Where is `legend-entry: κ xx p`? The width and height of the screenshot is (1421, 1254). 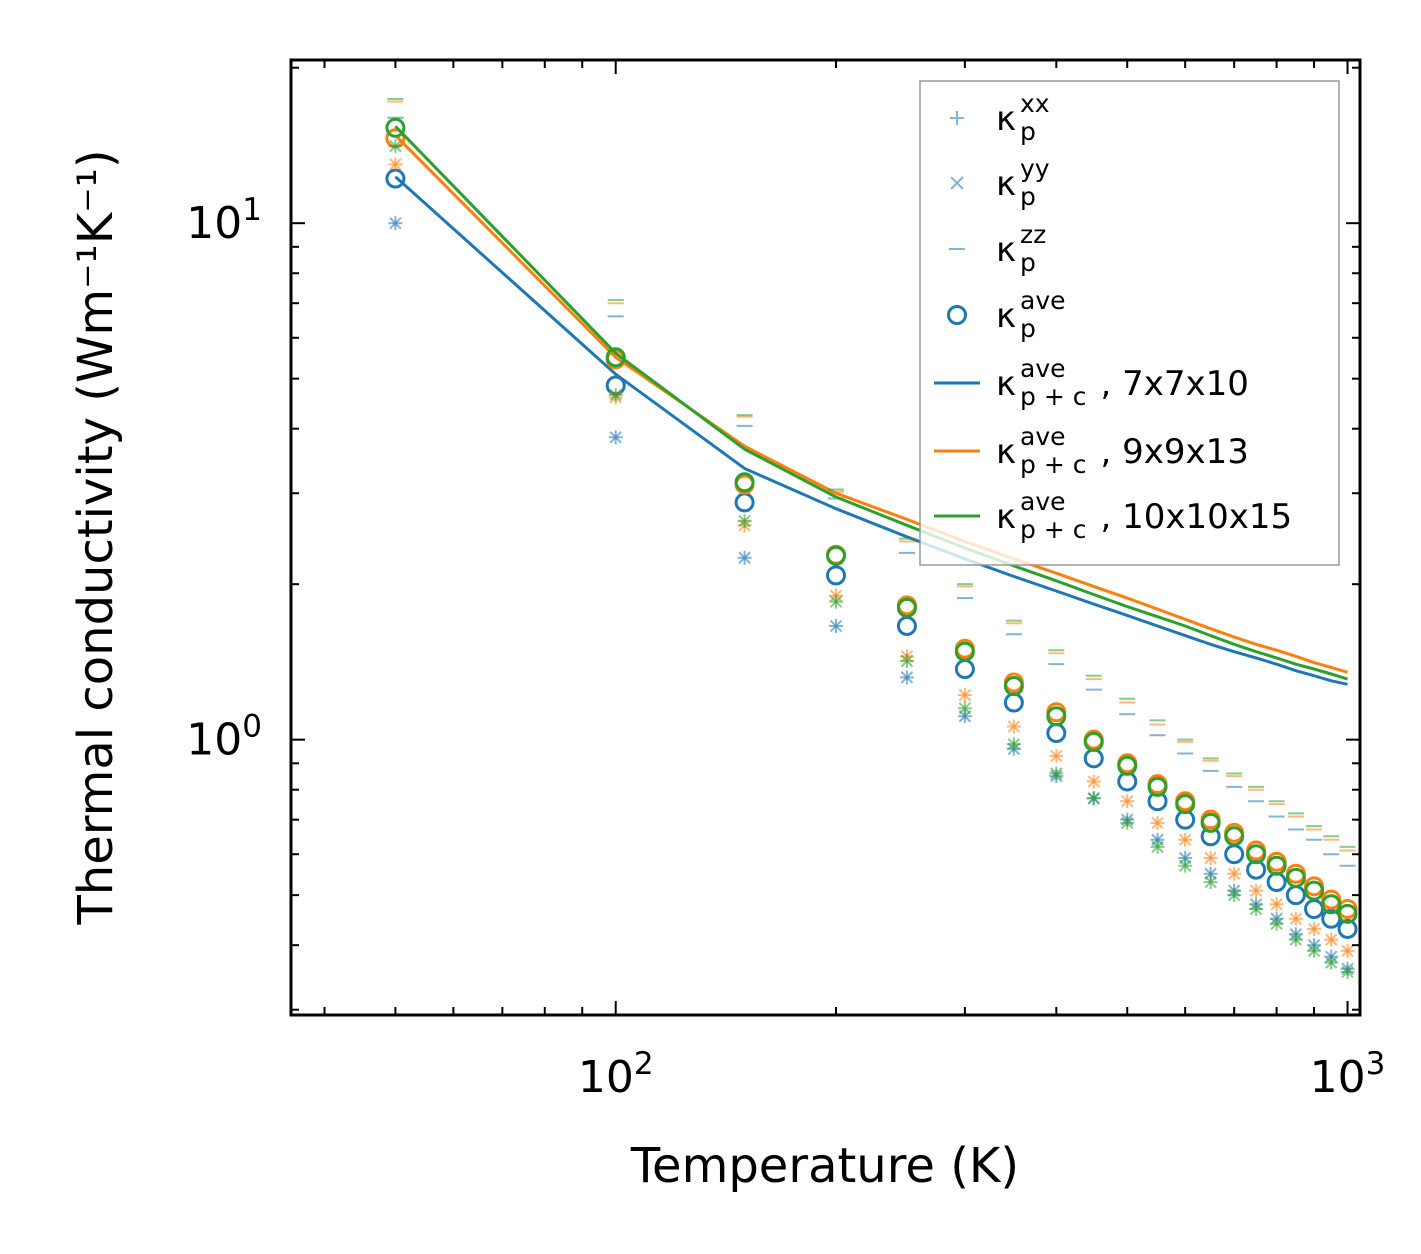
legend-entry: κ xx p is located at coordinates (1000, 117).